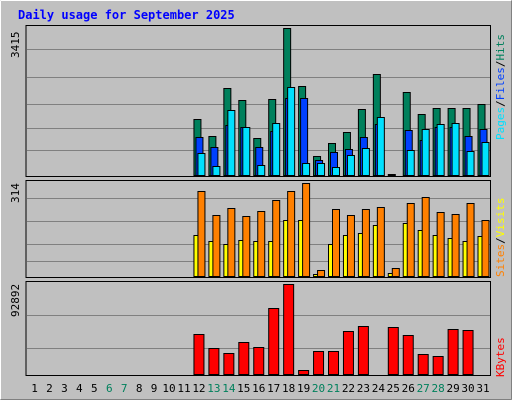 This screenshot has height=400, width=512. Describe the element at coordinates (168, 388) in the screenshot. I see `day-label-10: 10` at that location.